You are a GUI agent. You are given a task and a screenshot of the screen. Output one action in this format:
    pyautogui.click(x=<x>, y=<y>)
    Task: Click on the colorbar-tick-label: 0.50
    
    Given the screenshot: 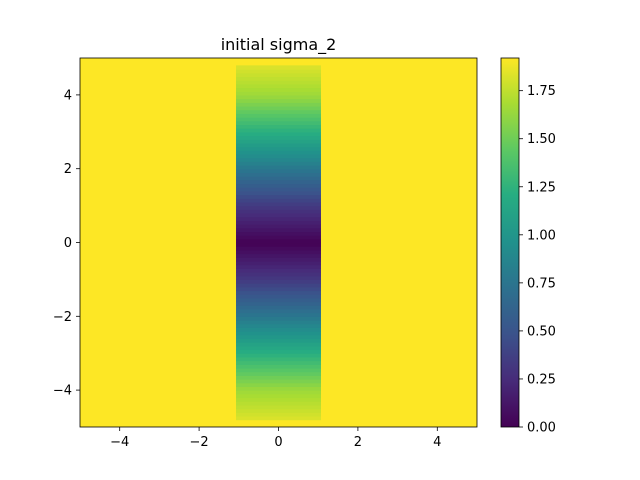 What is the action you would take?
    pyautogui.click(x=541, y=331)
    